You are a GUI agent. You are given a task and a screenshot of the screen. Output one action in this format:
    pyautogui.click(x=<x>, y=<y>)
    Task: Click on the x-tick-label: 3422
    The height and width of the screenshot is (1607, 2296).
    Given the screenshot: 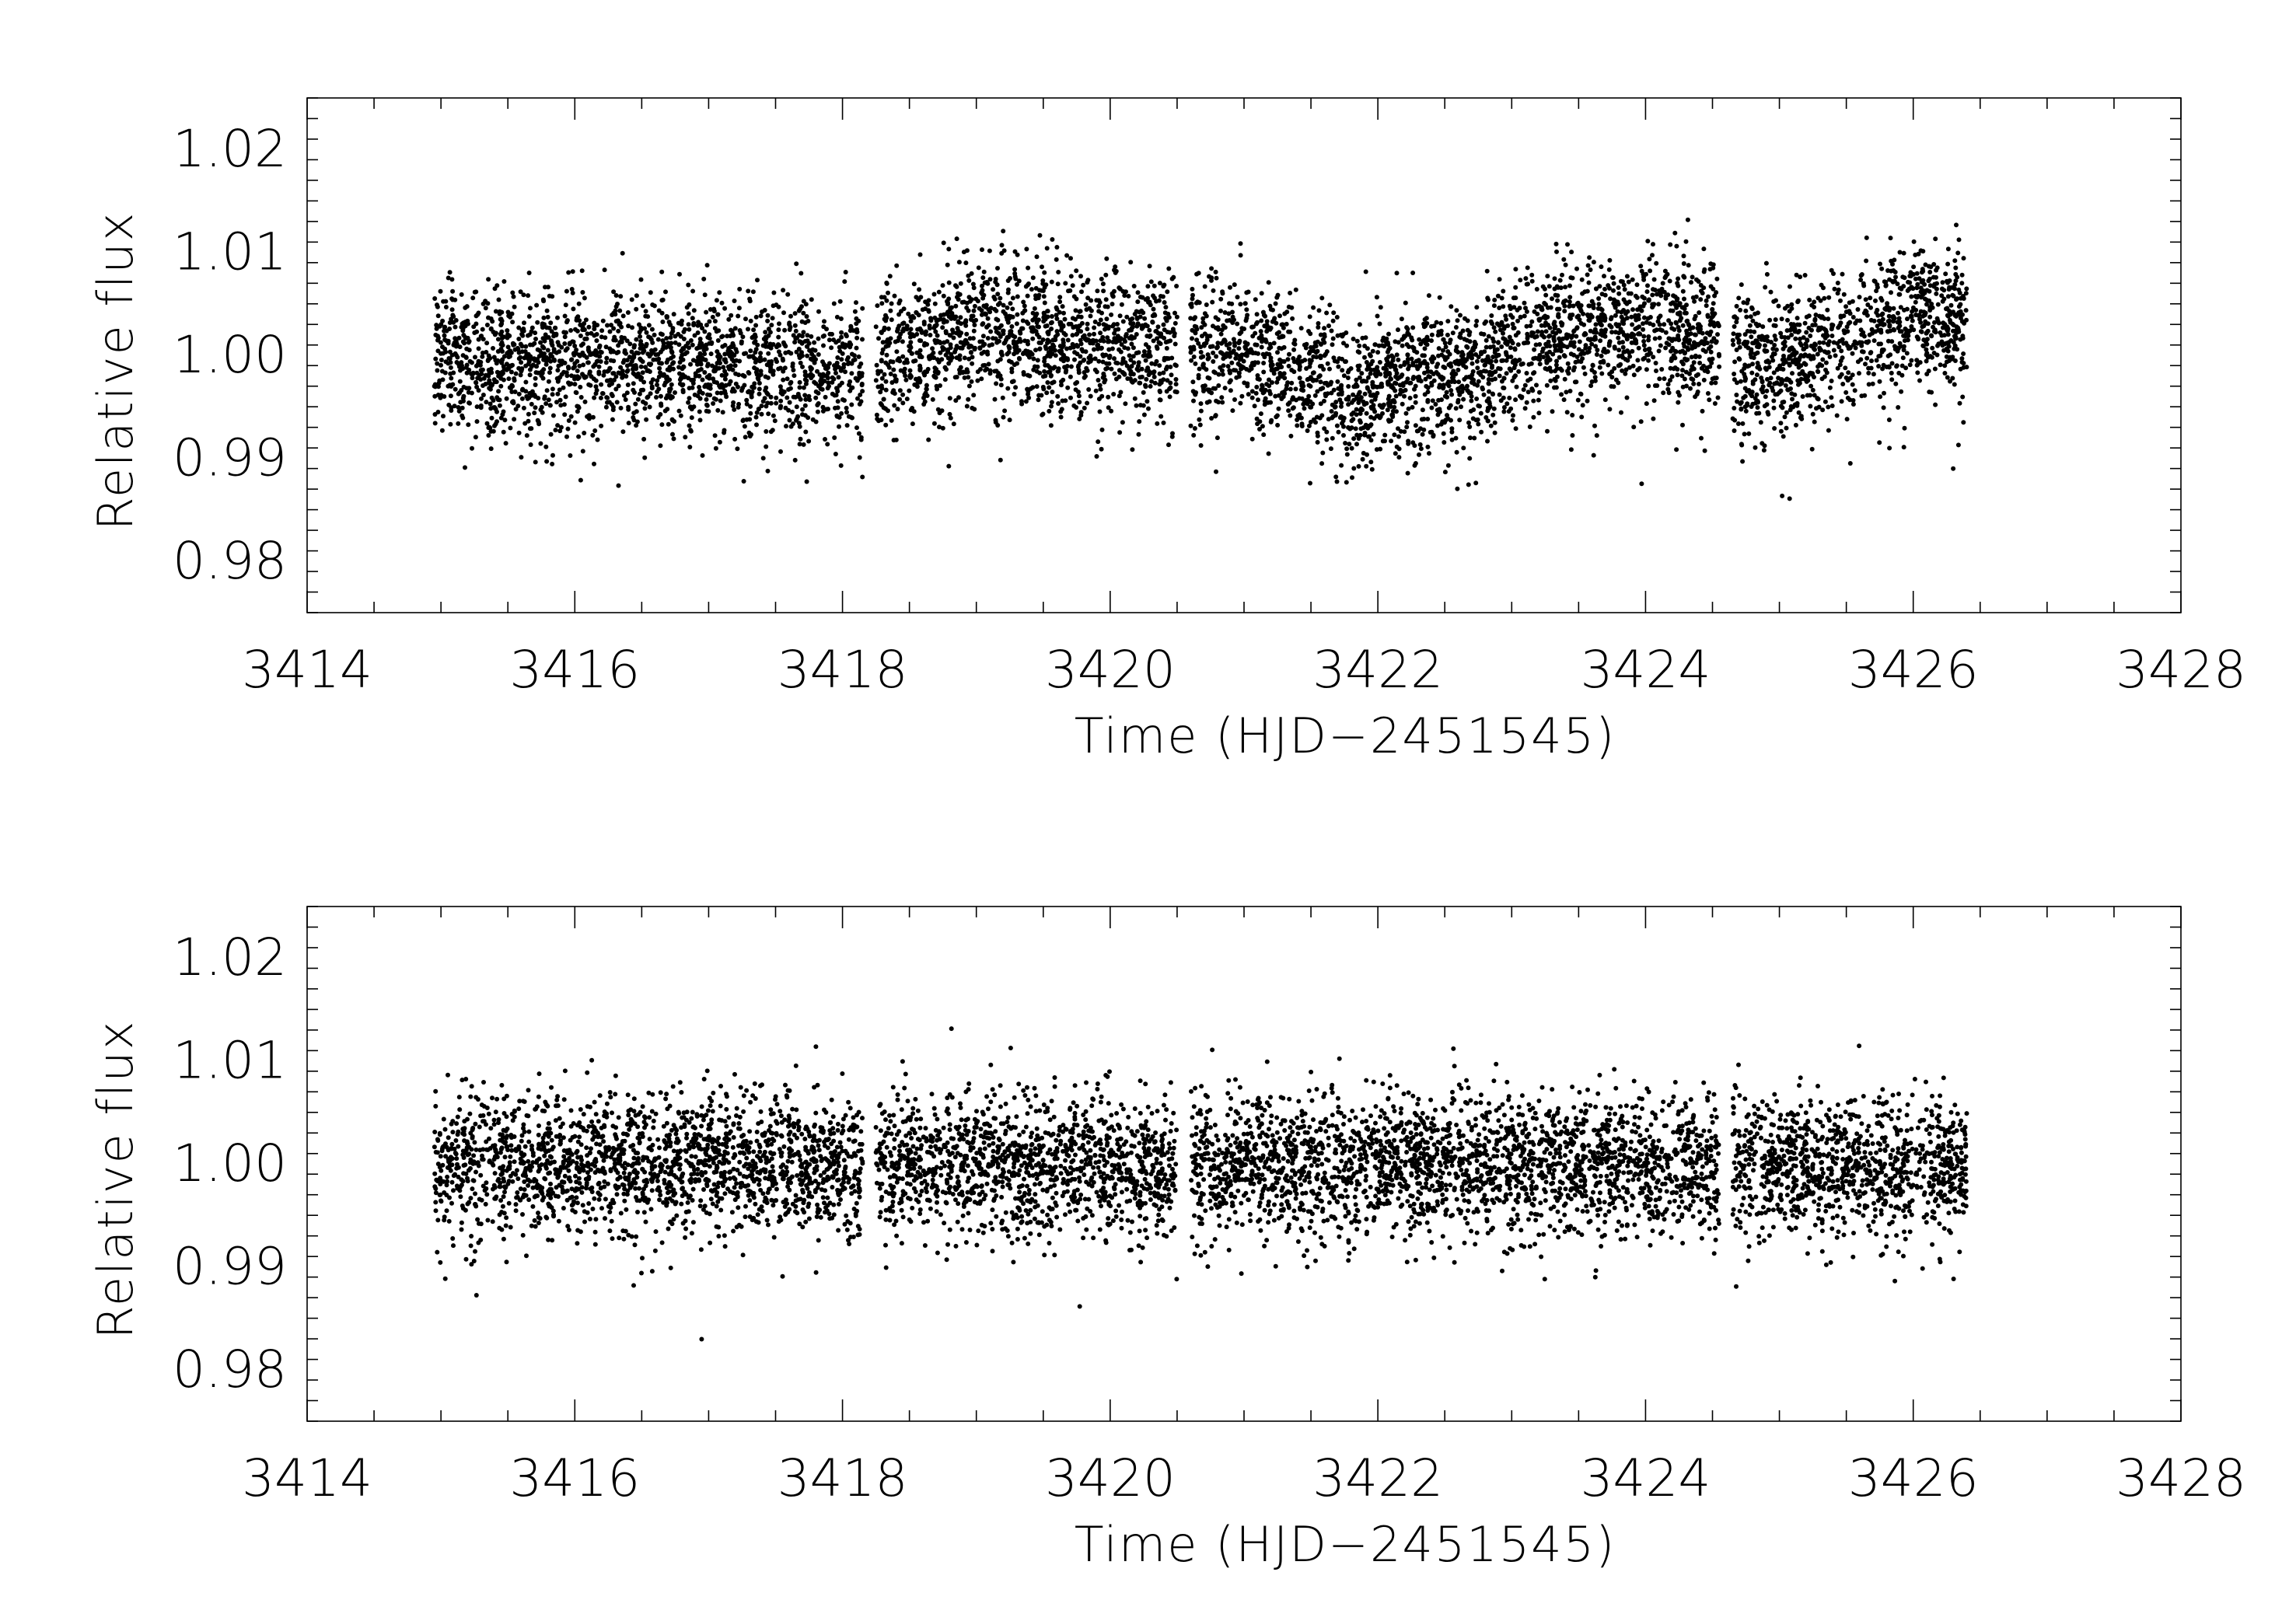 What is the action you would take?
    pyautogui.click(x=1377, y=670)
    